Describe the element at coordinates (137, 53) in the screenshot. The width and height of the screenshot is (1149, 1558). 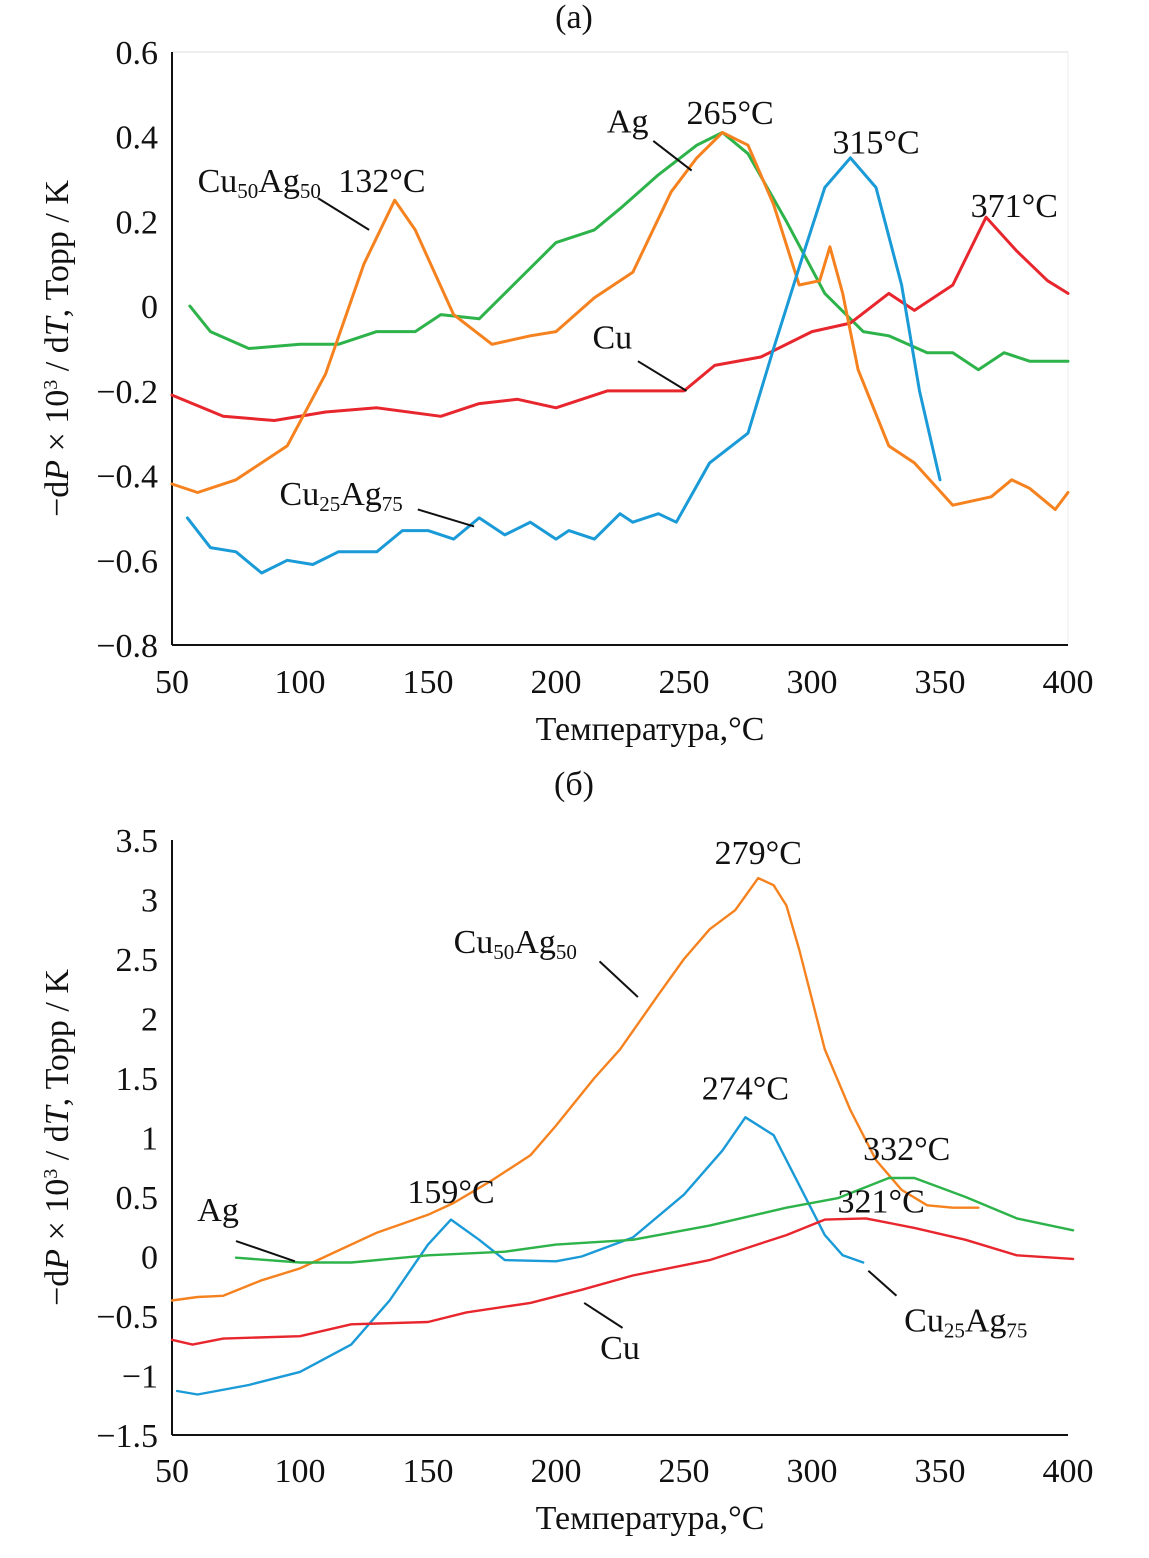
I see `y-tick-label: 0.6` at that location.